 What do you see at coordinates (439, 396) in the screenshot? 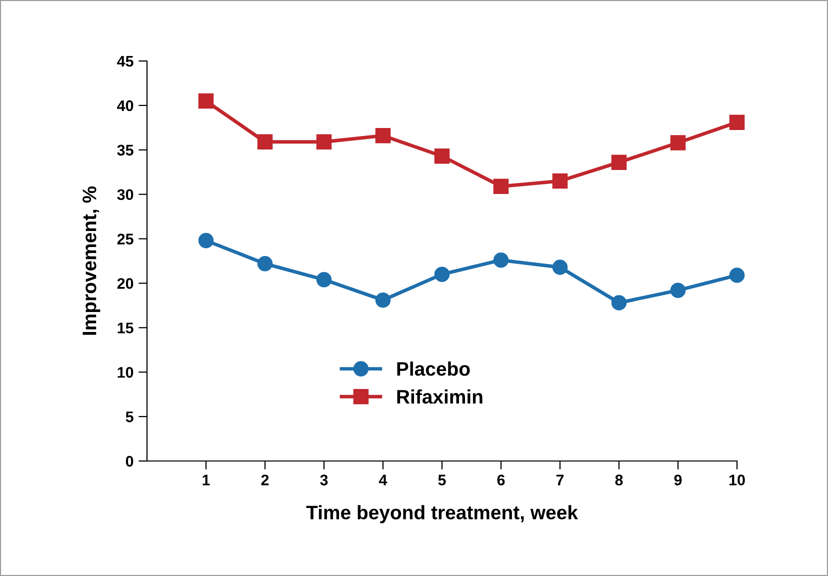
I see `legend-label: Rifaximin` at bounding box center [439, 396].